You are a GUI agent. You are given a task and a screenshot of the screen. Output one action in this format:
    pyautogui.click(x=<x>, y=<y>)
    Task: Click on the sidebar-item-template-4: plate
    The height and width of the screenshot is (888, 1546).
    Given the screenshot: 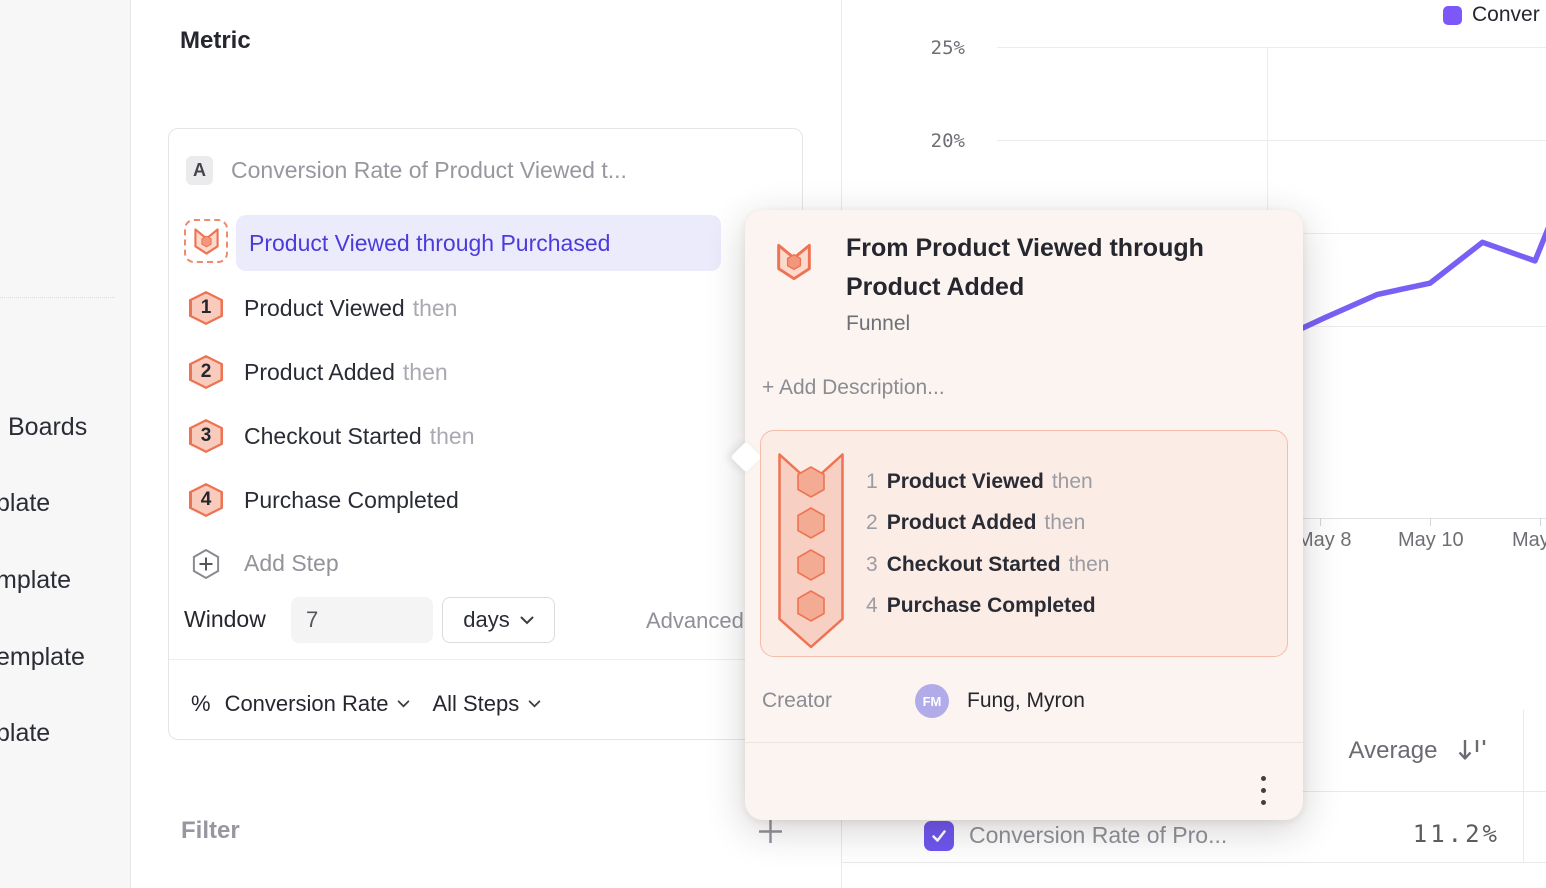 What is the action you would take?
    pyautogui.click(x=25, y=733)
    